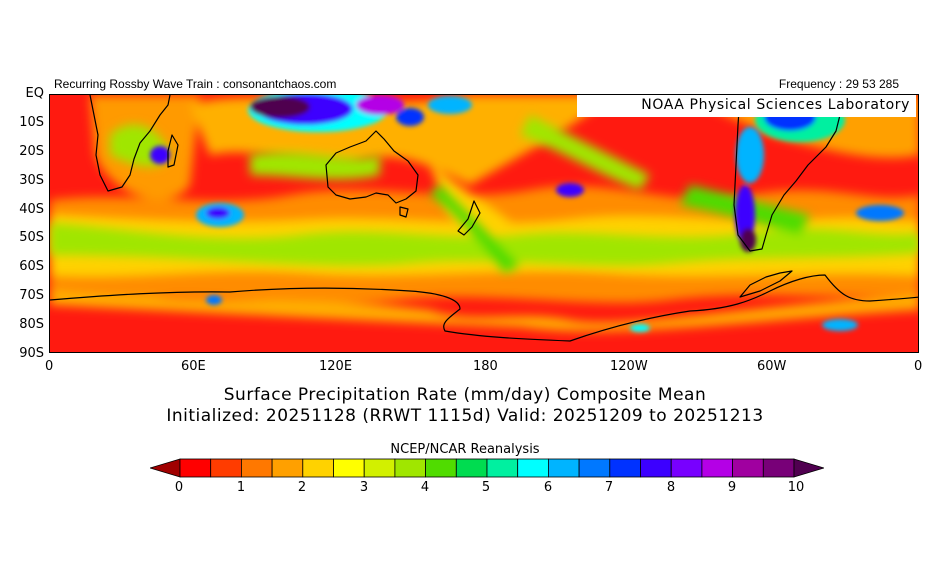 Image resolution: width=930 pixels, height=580 pixels. Describe the element at coordinates (31, 180) in the screenshot. I see `lat-tick-30s: 30S` at that location.